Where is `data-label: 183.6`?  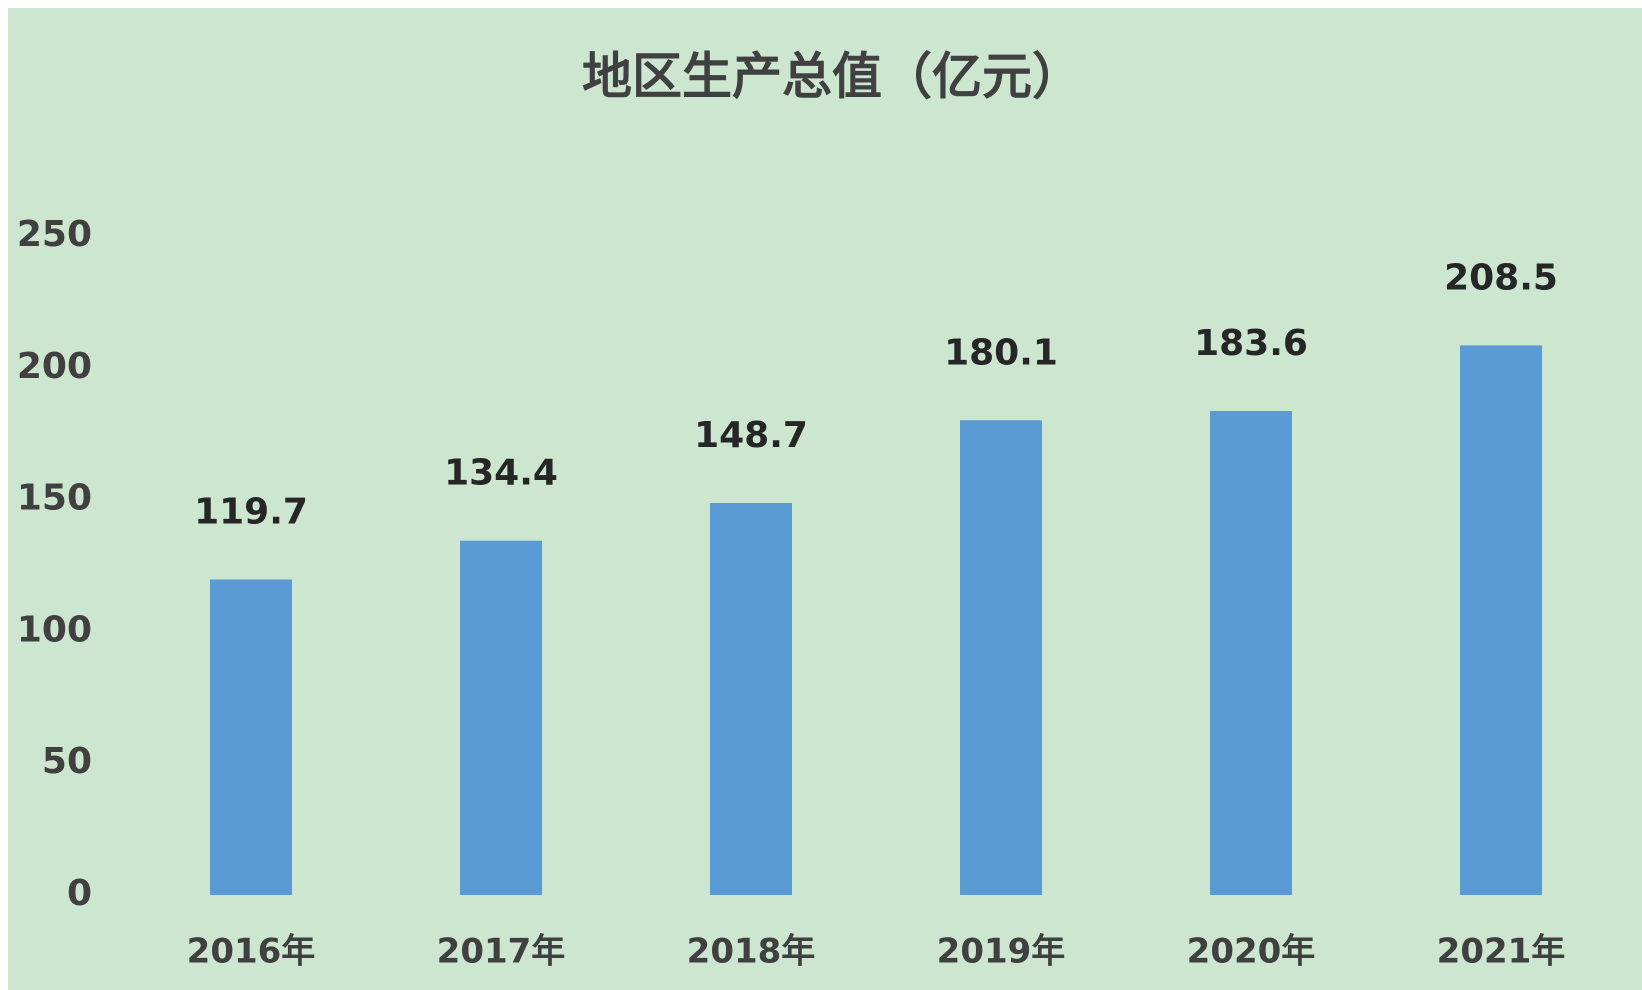 data-label: 183.6 is located at coordinates (1251, 343).